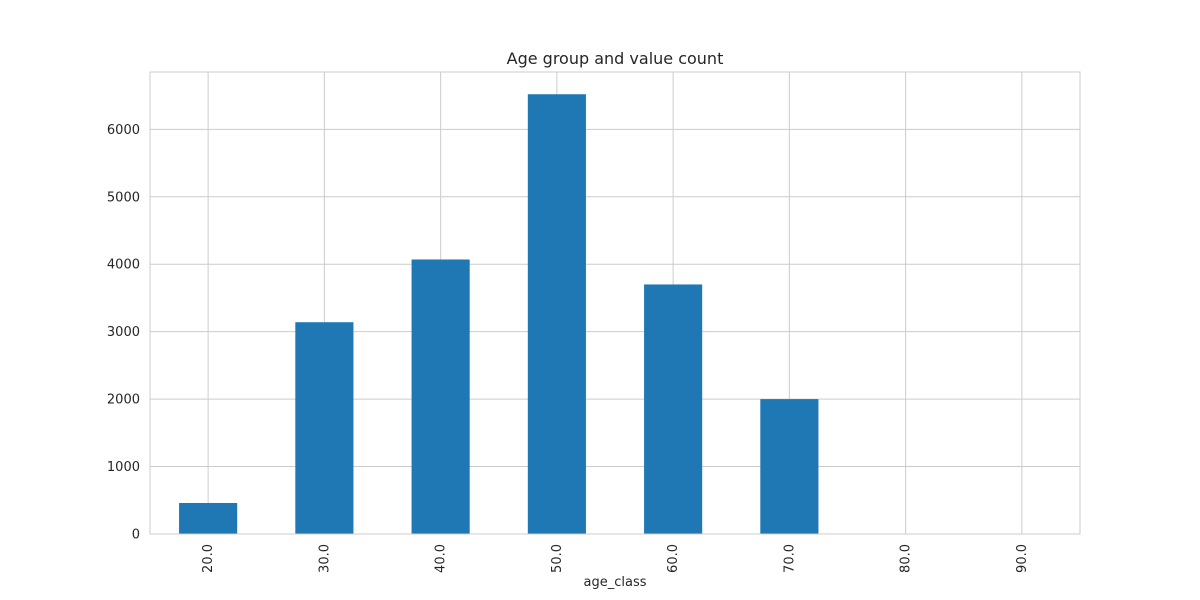 Image resolution: width=1200 pixels, height=600 pixels. Describe the element at coordinates (440, 396) in the screenshot. I see `bar-40.0` at that location.